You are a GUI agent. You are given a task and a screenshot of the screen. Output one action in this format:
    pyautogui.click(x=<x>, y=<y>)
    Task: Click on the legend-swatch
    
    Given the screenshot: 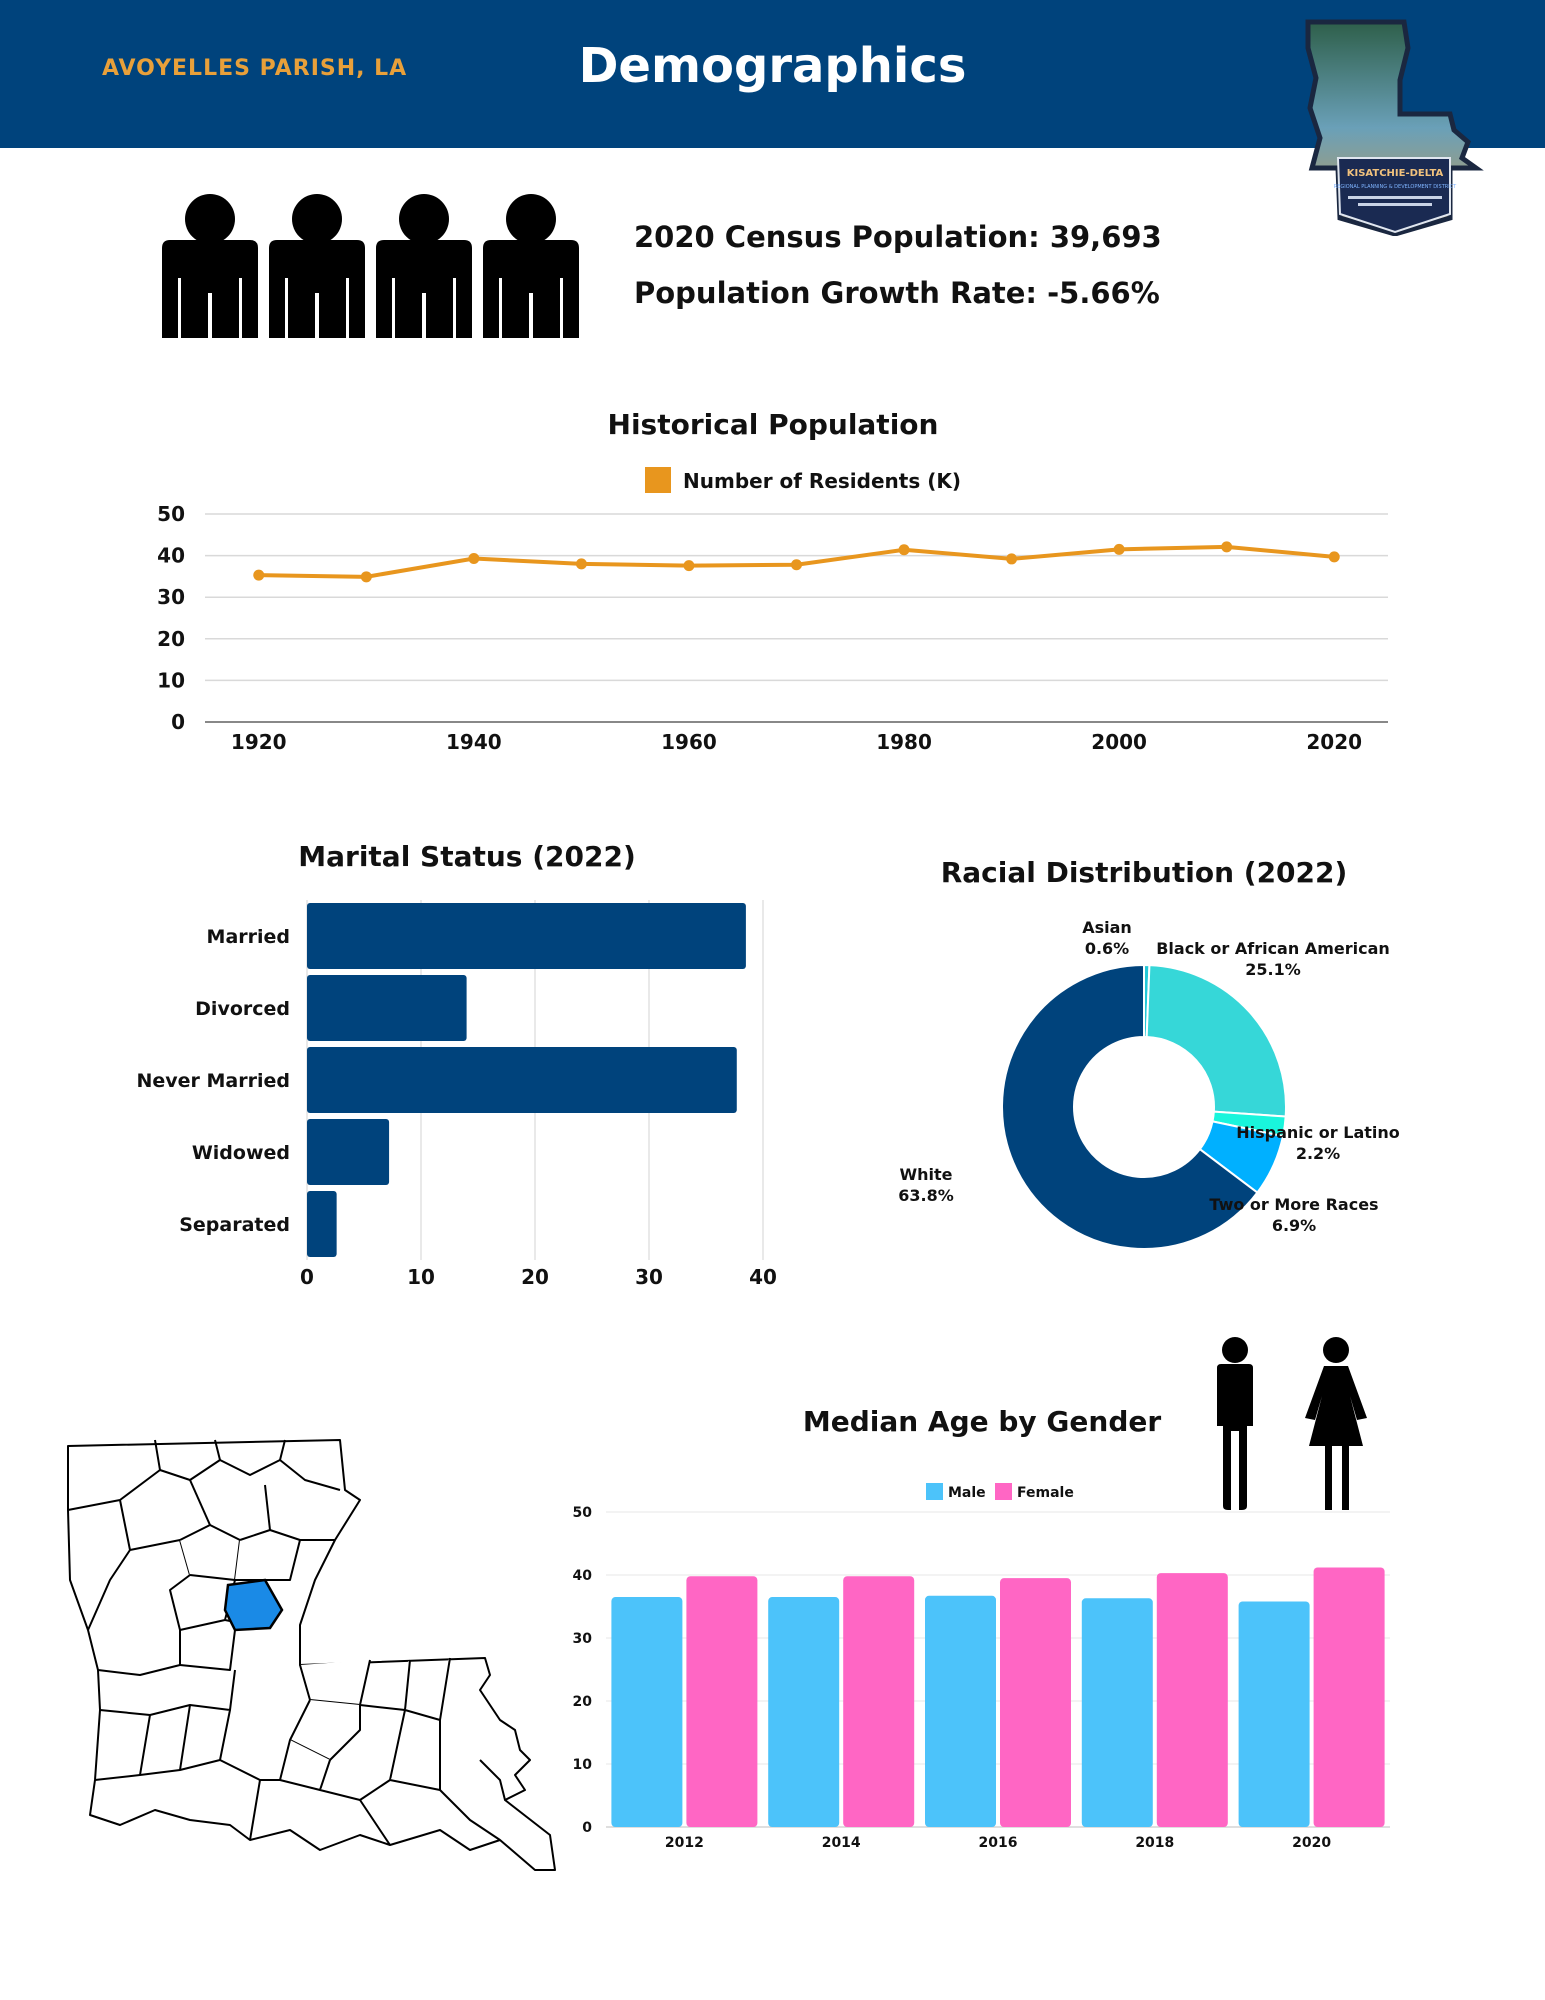 What is the action you would take?
    pyautogui.click(x=658, y=480)
    